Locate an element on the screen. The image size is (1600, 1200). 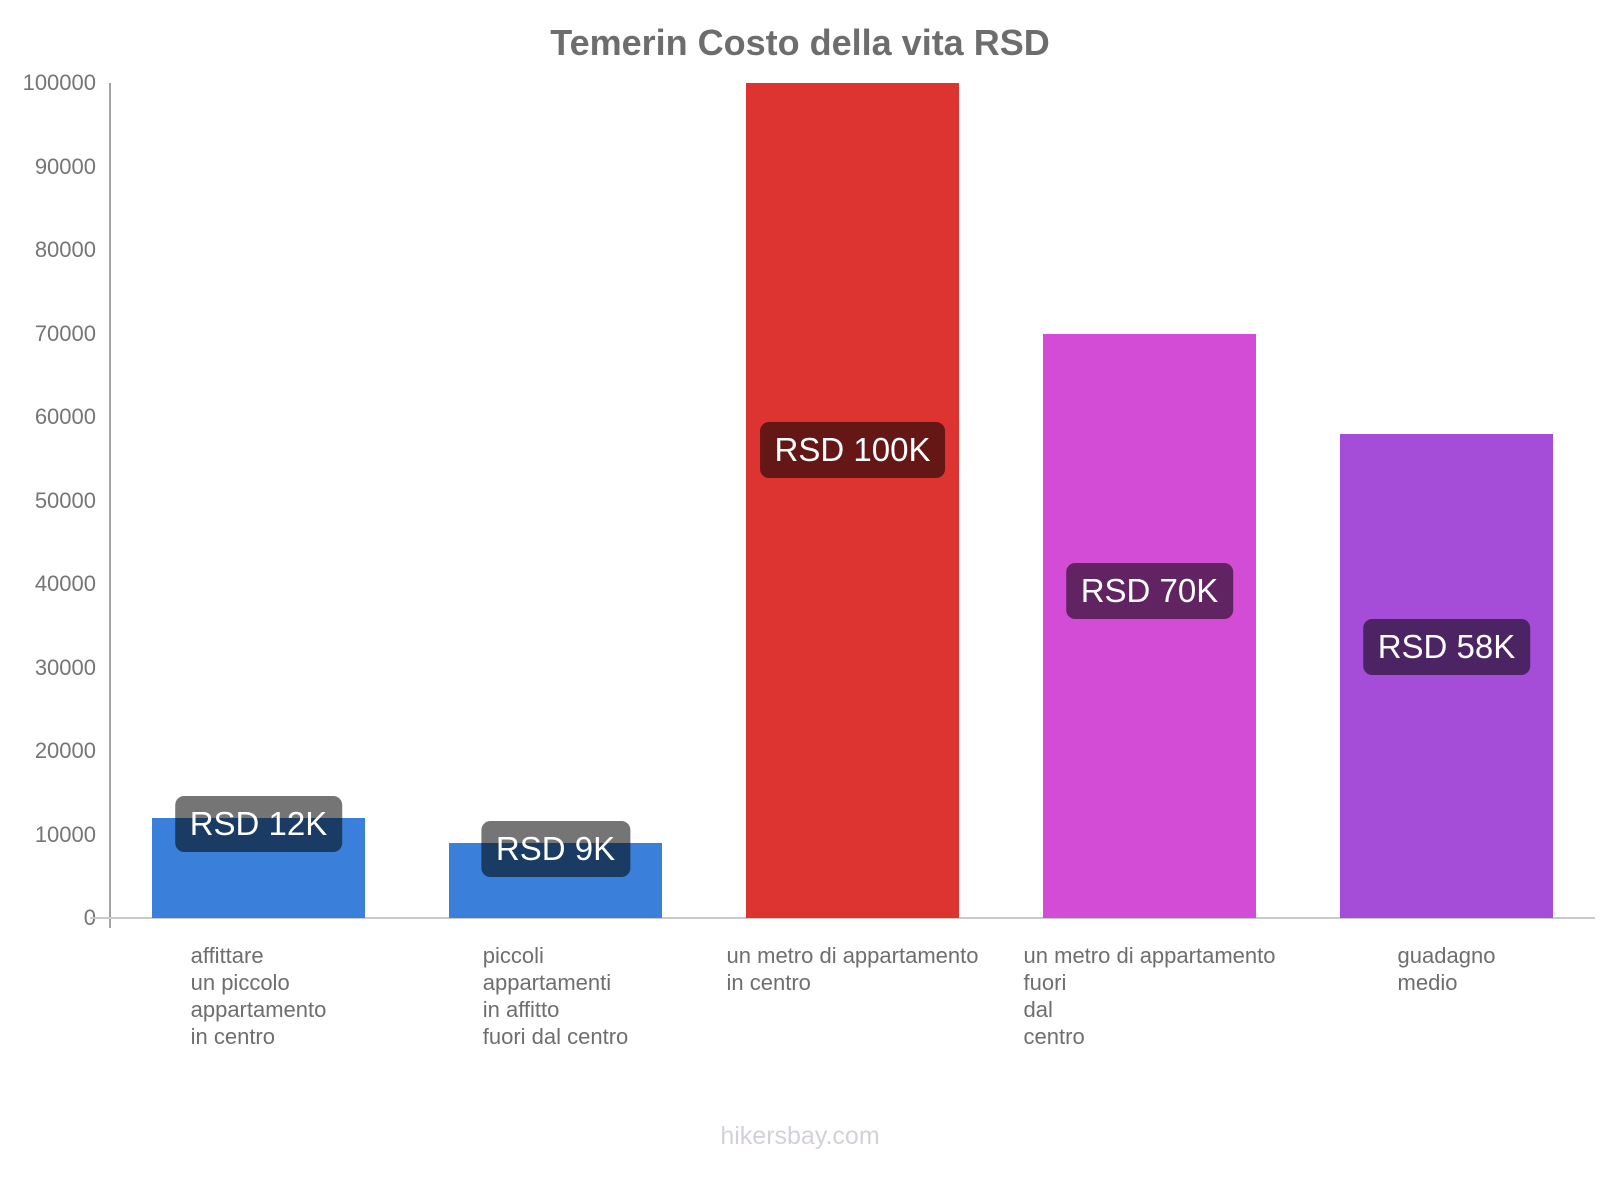
x-category-label-5: guadagno medio is located at coordinates (1446, 969).